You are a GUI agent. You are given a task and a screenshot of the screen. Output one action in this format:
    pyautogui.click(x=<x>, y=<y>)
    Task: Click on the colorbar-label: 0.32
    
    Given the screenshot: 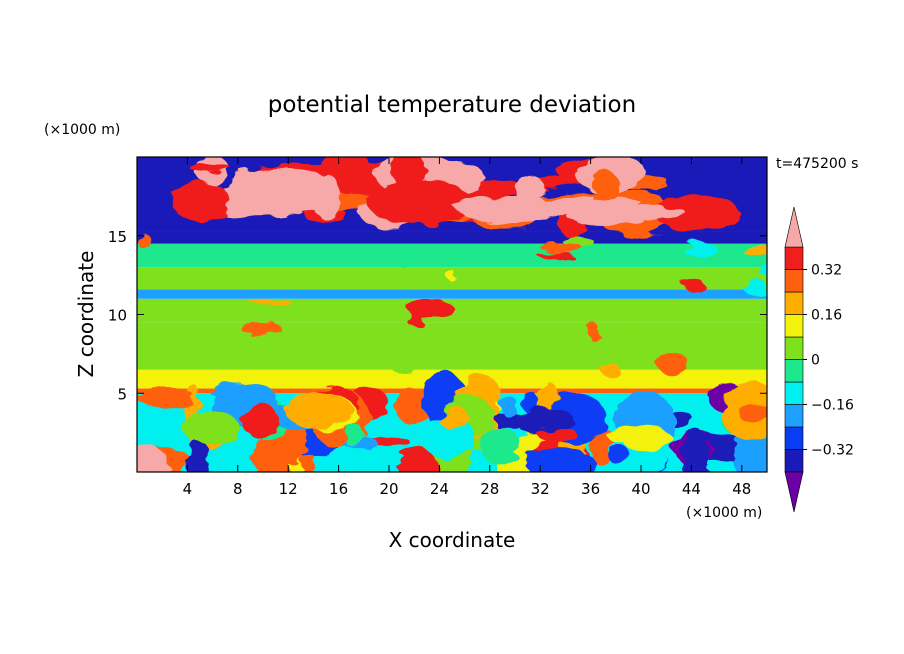 What is the action you would take?
    pyautogui.click(x=826, y=271)
    